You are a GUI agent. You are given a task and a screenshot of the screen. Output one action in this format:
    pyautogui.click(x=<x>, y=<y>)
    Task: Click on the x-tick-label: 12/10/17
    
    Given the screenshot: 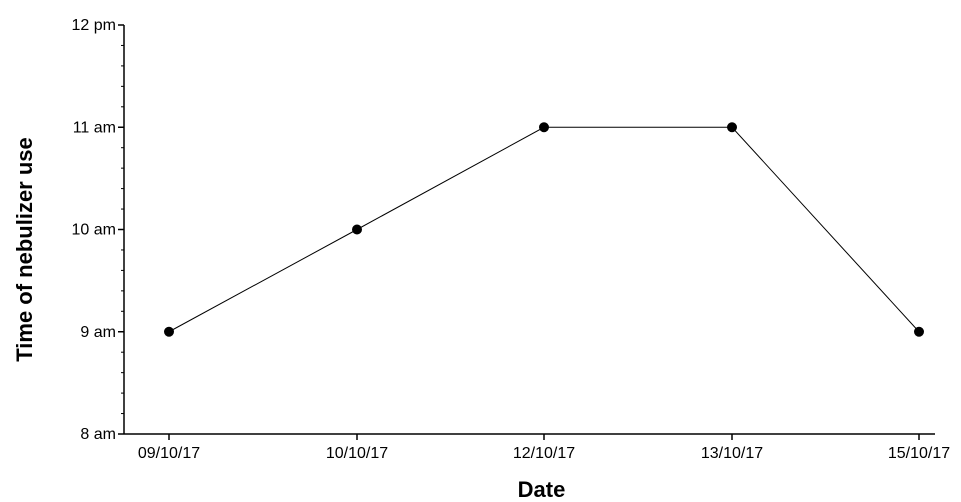 What is the action you would take?
    pyautogui.click(x=544, y=453)
    